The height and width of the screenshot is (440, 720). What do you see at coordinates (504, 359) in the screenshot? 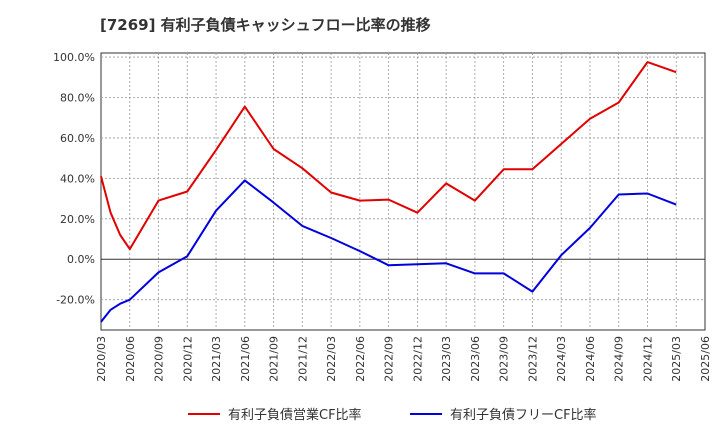
I see `x-tick-label: 2023/09` at bounding box center [504, 359].